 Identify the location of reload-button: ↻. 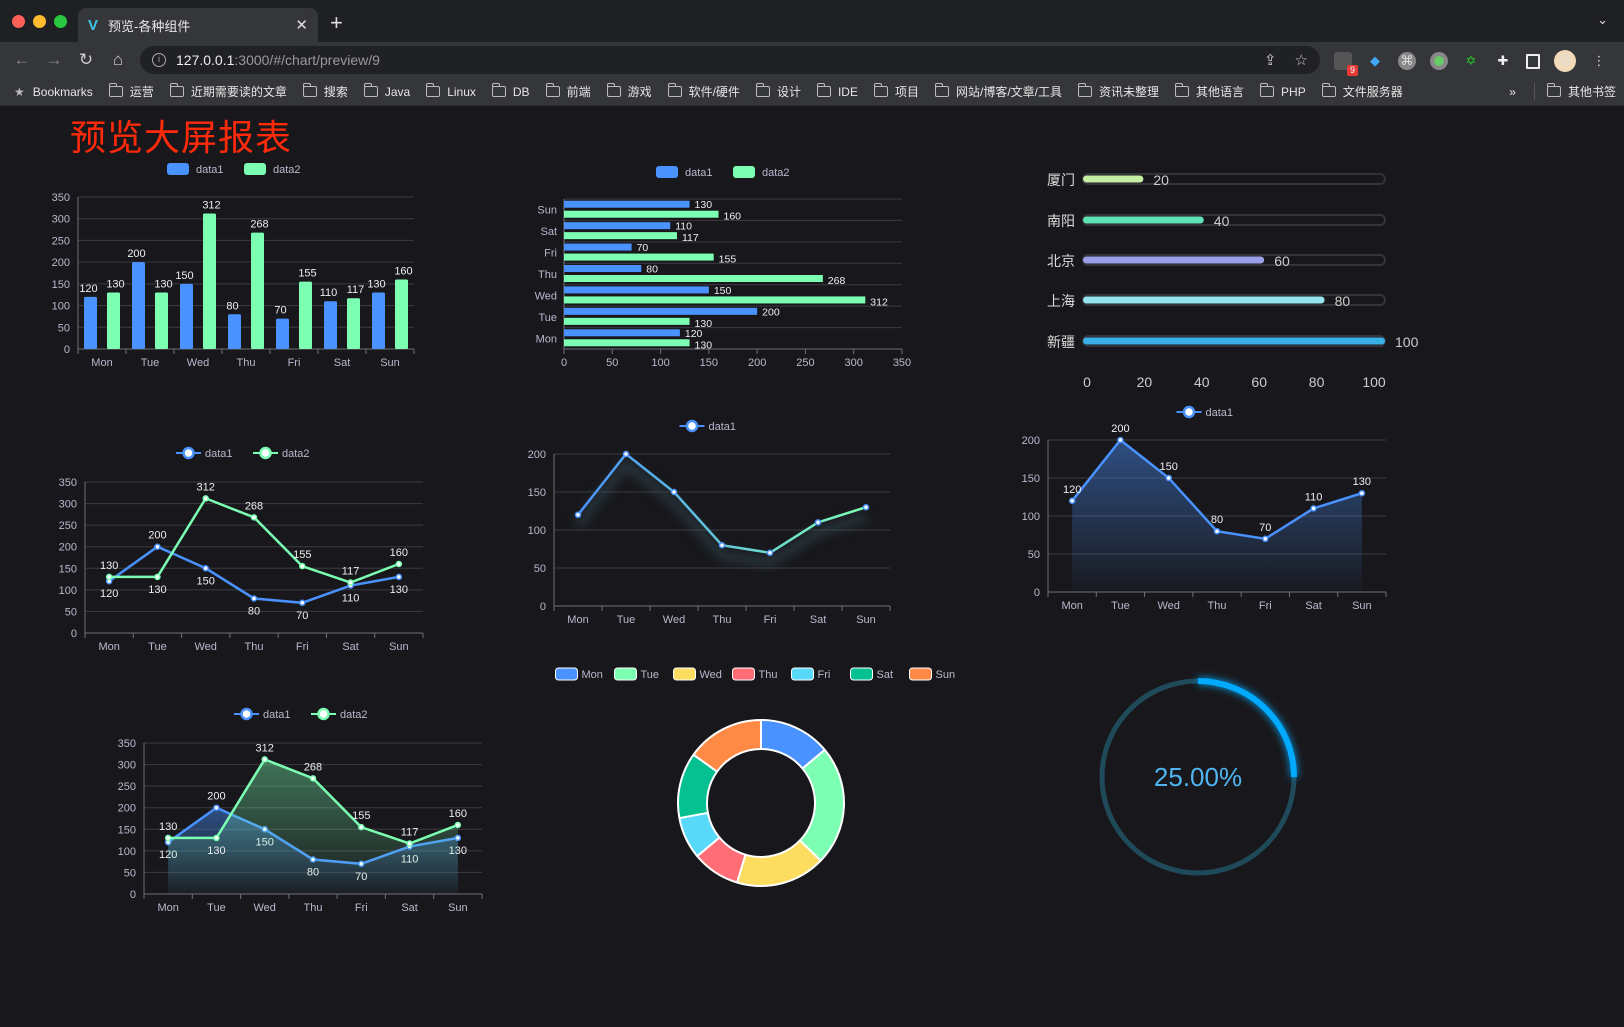
(86, 59).